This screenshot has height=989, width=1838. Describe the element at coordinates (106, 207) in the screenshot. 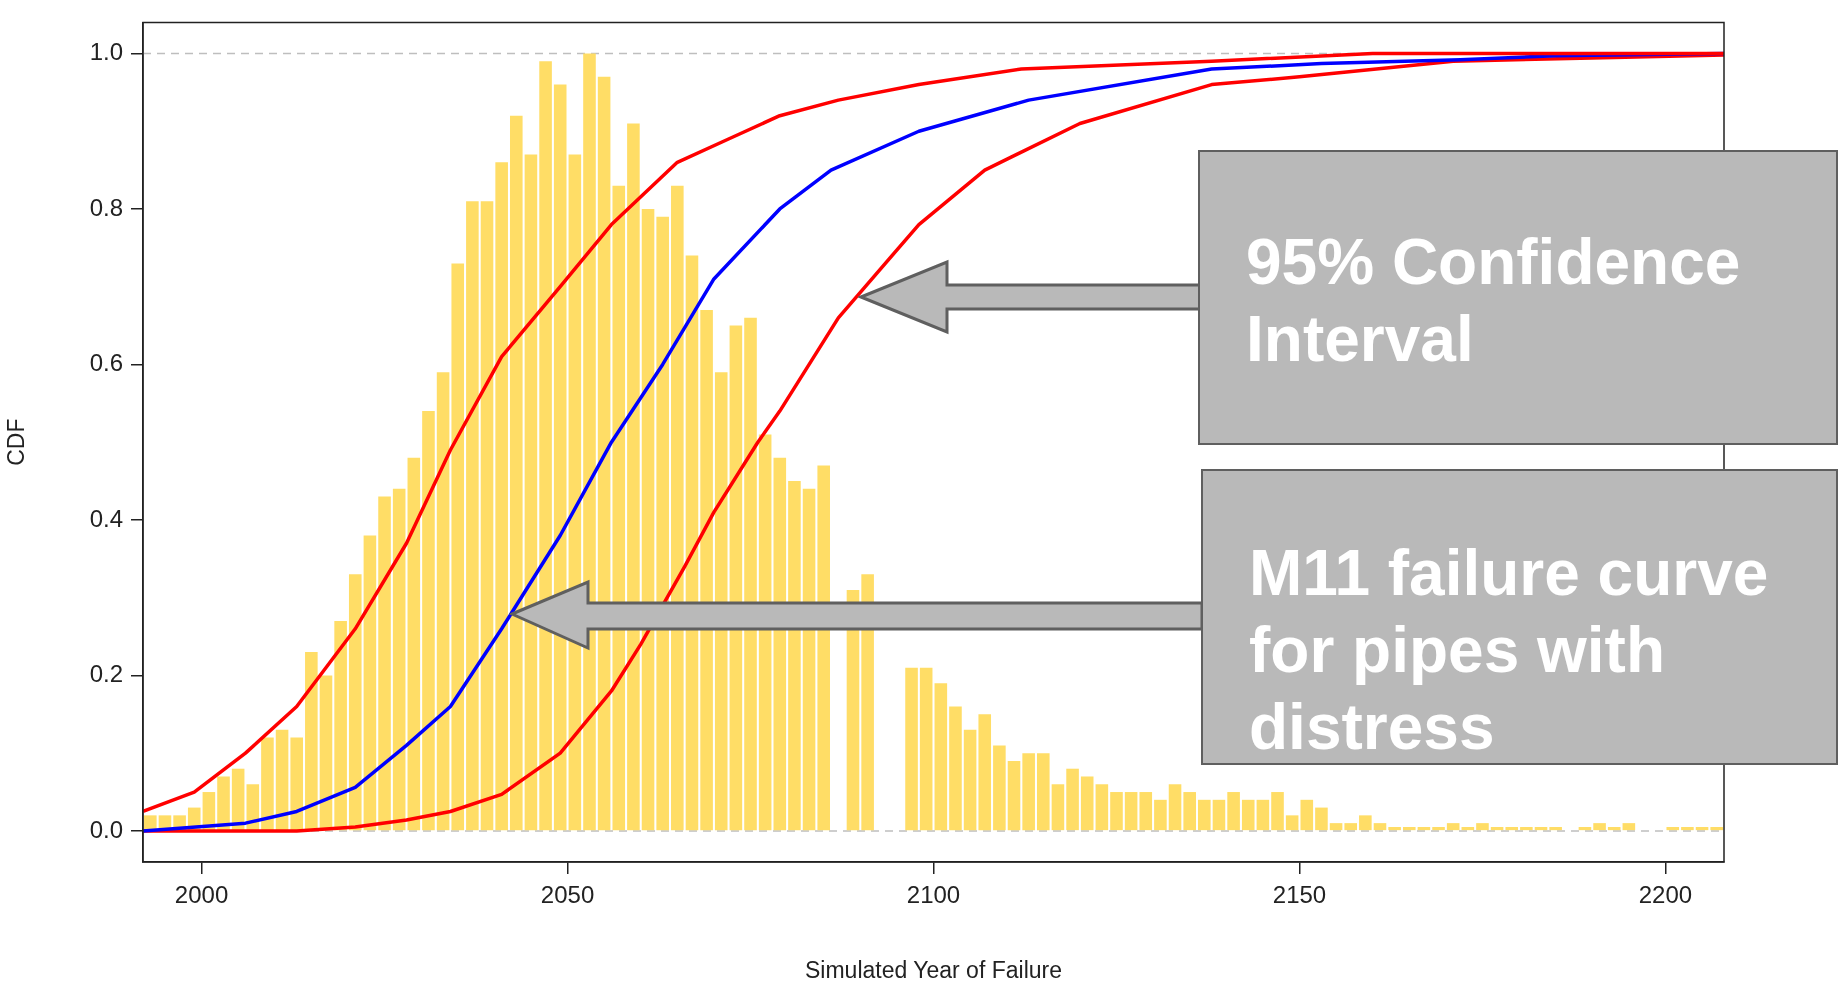

I see `y-tick-label: 0.8` at that location.